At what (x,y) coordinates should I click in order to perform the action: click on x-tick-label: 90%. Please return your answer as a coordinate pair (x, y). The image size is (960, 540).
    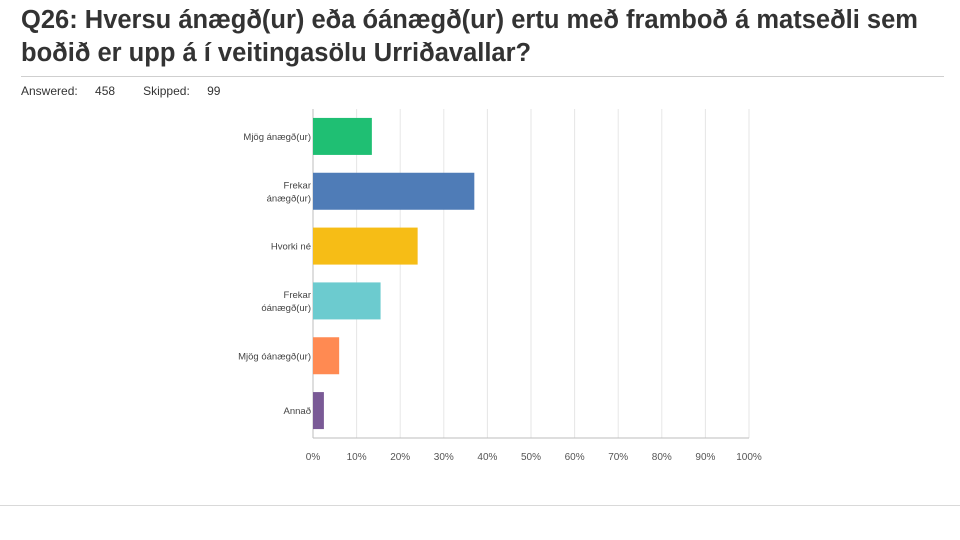
    Looking at the image, I should click on (705, 457).